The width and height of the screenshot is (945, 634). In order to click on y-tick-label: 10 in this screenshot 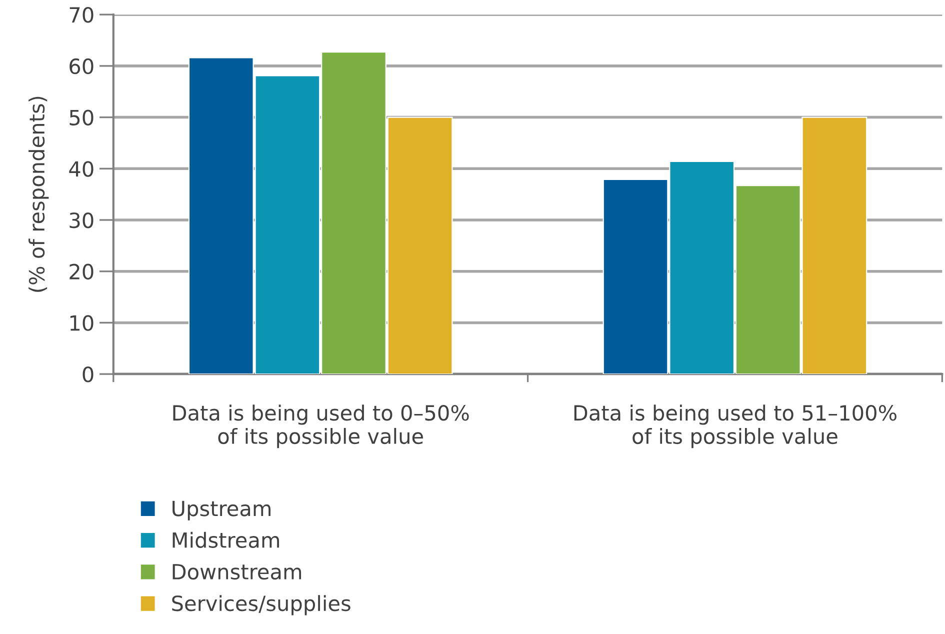, I will do `click(82, 323)`.